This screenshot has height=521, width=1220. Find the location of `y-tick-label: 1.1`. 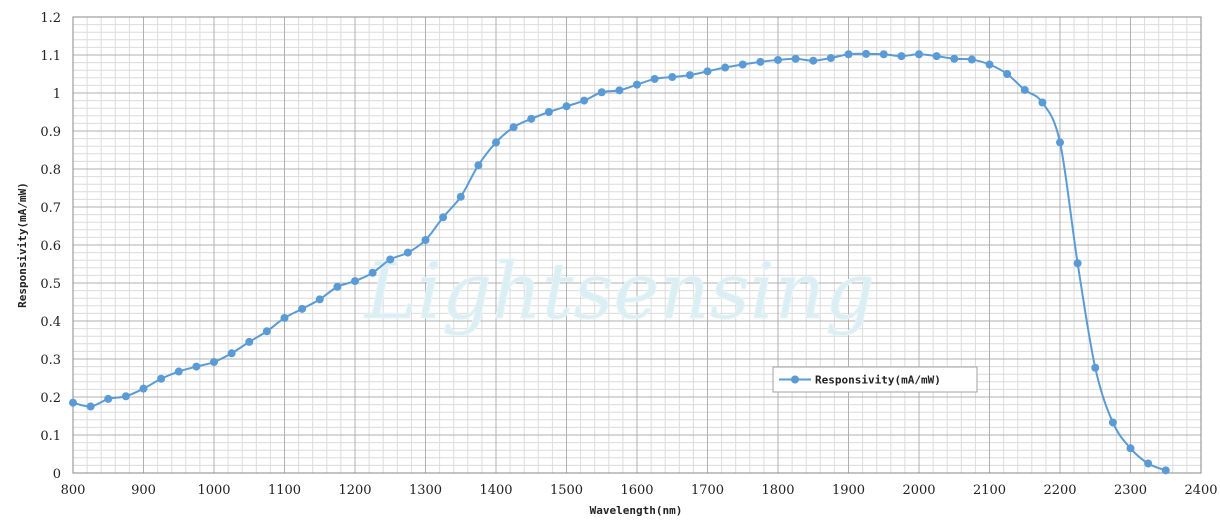

y-tick-label: 1.1 is located at coordinates (50, 56).